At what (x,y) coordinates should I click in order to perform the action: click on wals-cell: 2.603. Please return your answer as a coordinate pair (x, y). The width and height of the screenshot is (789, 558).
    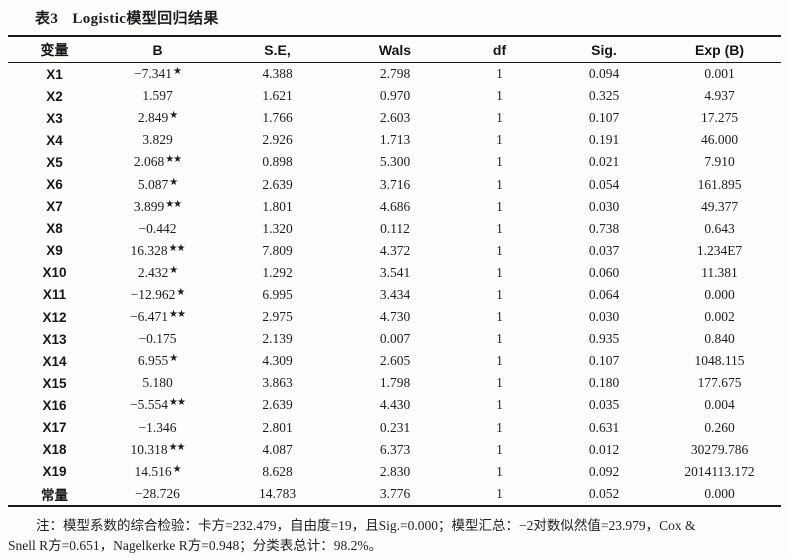
    Looking at the image, I should click on (395, 118).